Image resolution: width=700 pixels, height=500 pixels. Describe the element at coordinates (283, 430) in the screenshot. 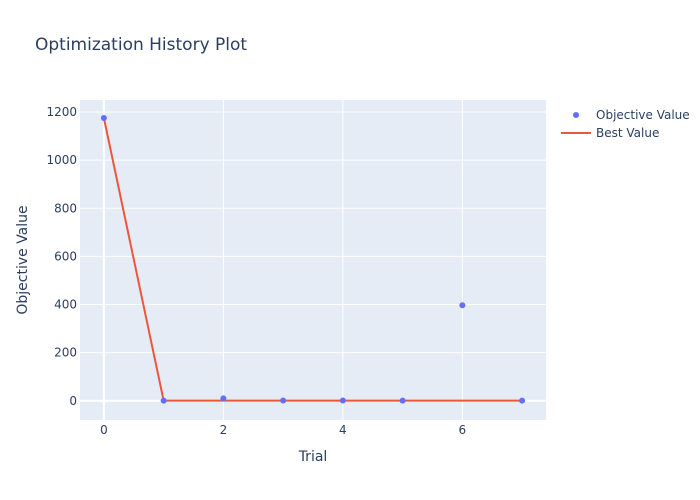

I see `x-axis-ticks: 0 2 4 6` at that location.